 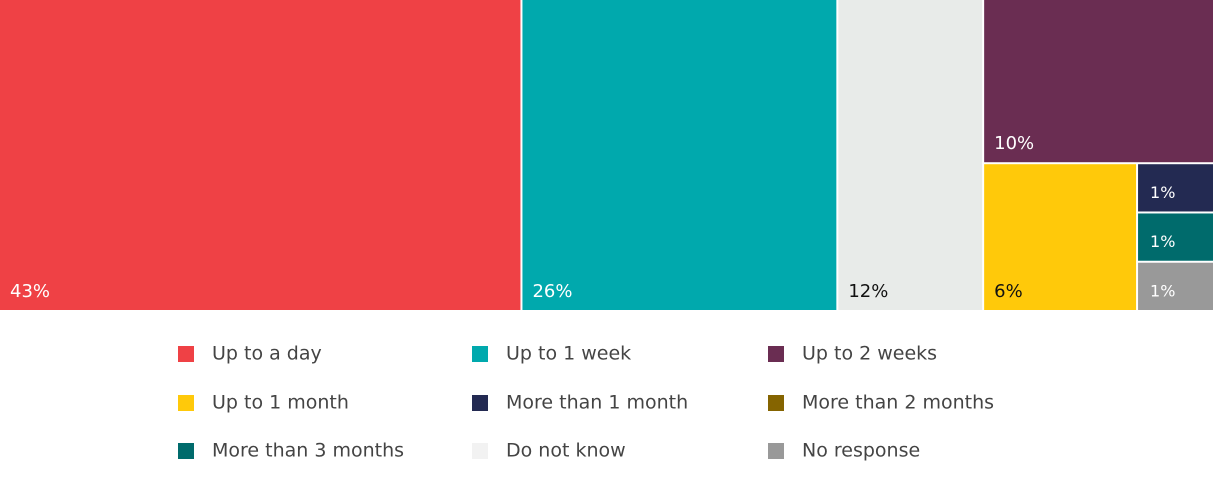 What do you see at coordinates (280, 403) in the screenshot?
I see `legend-label: Up to 1 month` at bounding box center [280, 403].